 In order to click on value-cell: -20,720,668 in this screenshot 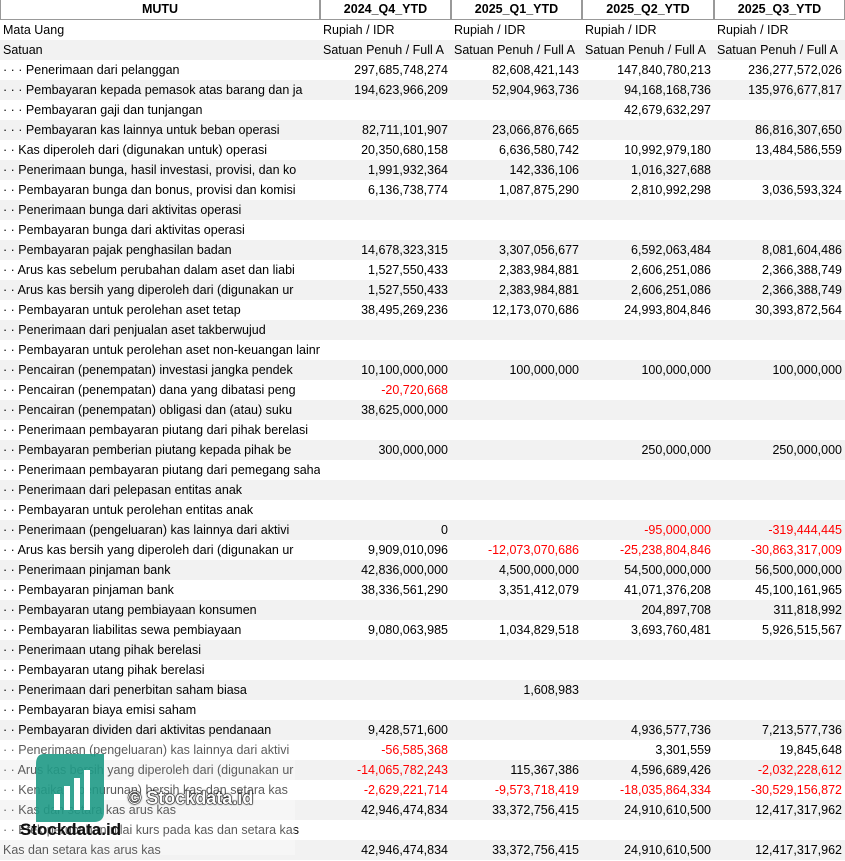, I will do `click(414, 390)`.